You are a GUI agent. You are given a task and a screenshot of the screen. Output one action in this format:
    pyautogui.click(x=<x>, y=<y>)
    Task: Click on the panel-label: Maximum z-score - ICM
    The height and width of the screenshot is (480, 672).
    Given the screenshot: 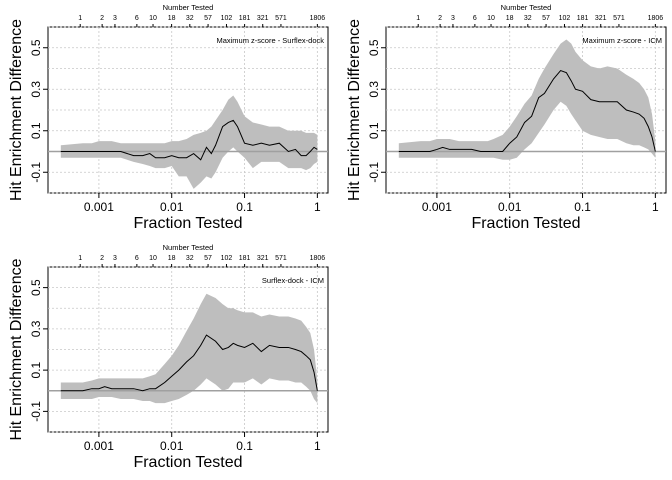 What is the action you would take?
    pyautogui.click(x=622, y=40)
    